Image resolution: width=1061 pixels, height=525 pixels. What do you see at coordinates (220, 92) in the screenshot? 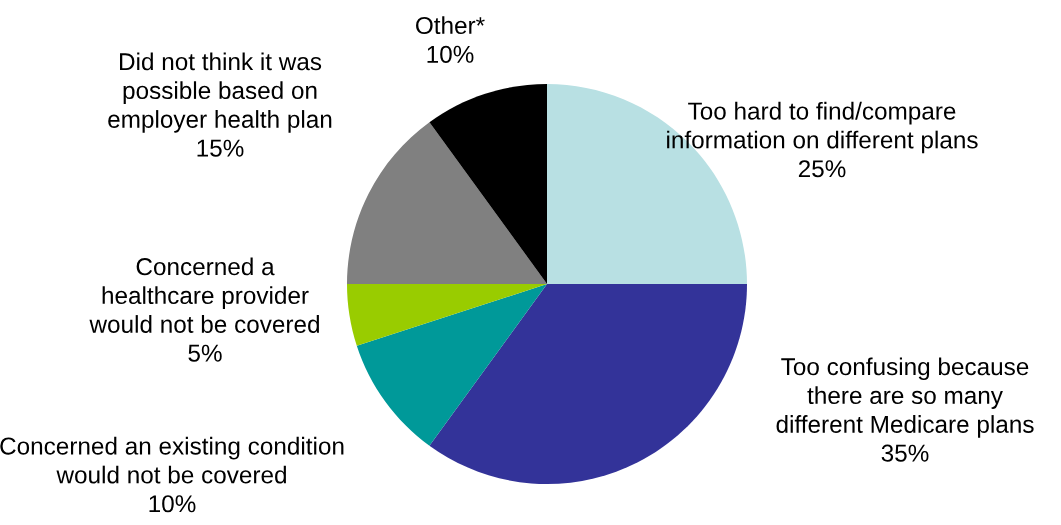
I see `slice-label: Did not think it was possible based on employer health plan` at bounding box center [220, 92].